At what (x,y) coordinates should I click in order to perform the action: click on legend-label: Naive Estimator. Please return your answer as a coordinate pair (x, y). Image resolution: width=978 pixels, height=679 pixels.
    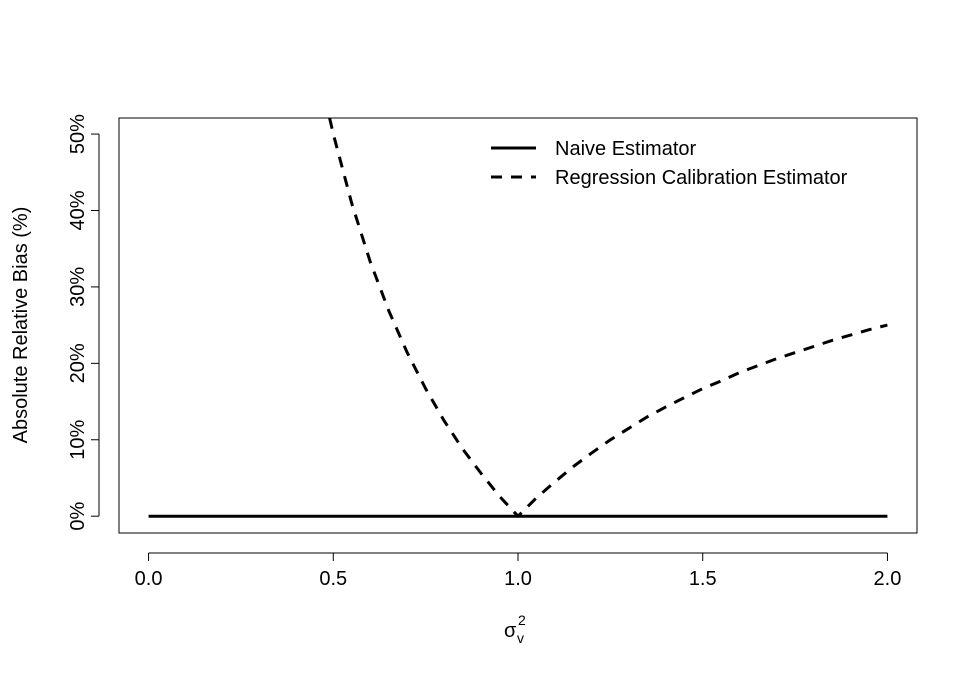
    Looking at the image, I should click on (625, 149).